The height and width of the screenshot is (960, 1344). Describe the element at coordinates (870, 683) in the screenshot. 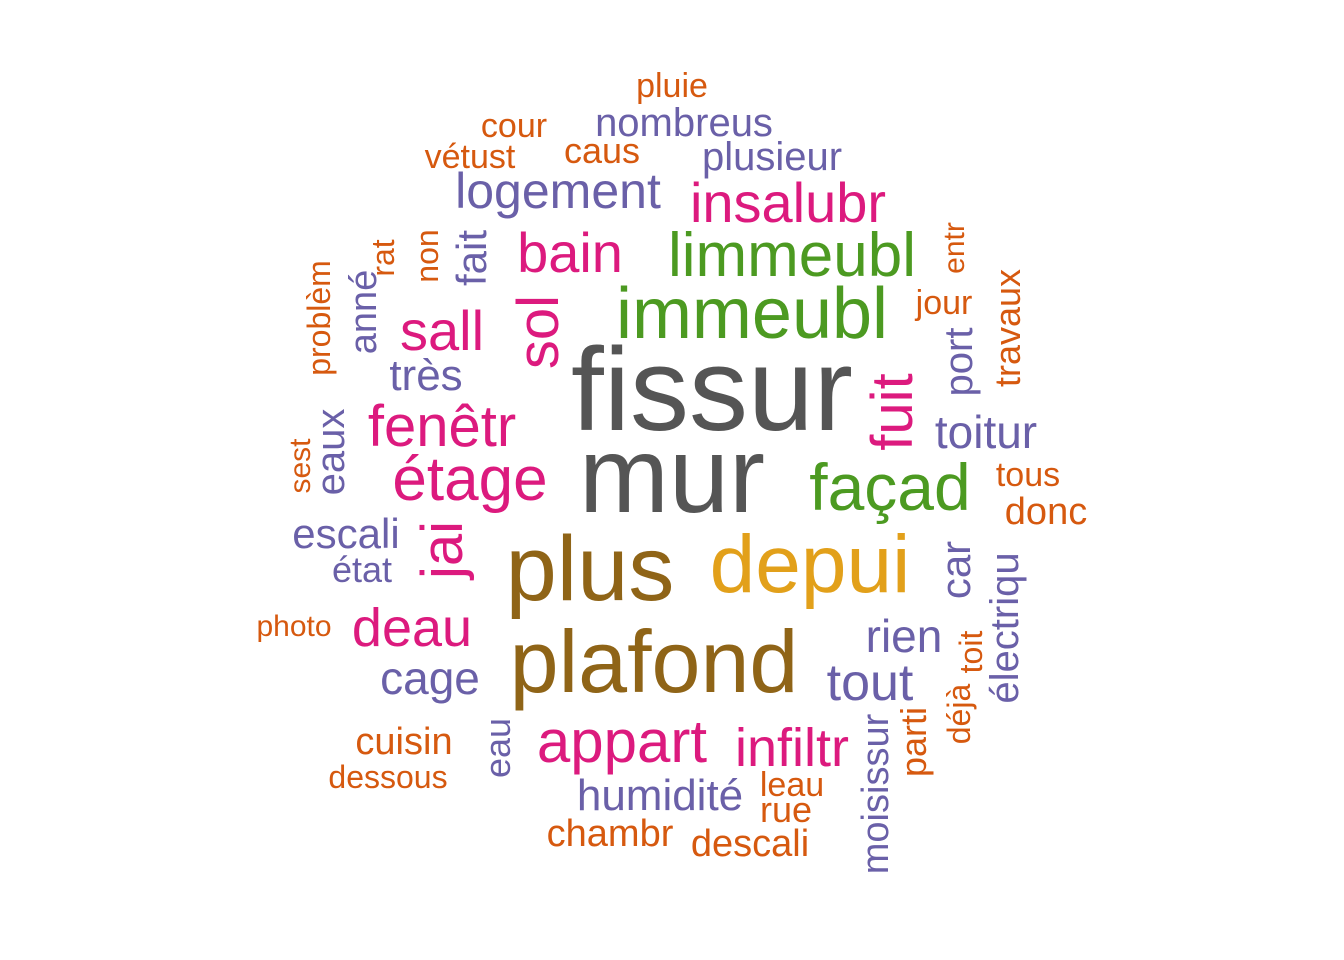

I see `word-32: tout` at that location.